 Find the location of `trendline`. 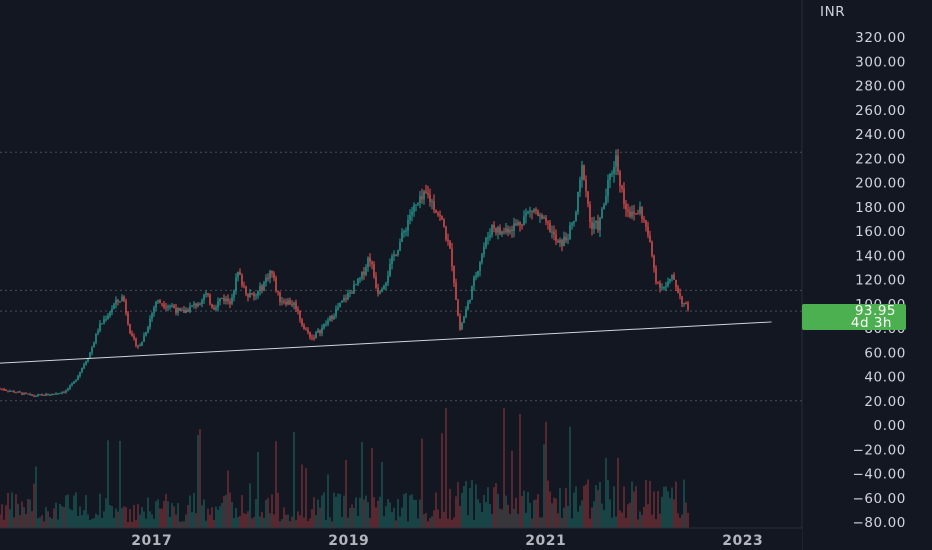

trendline is located at coordinates (386, 342).